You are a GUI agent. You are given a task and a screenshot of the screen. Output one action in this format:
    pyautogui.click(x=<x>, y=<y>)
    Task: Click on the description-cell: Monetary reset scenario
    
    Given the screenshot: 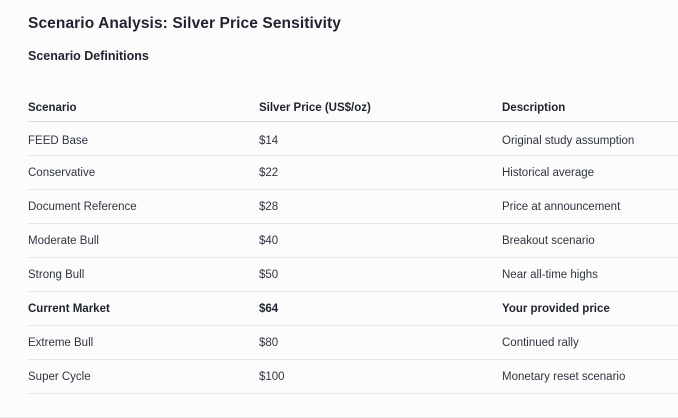 What is the action you would take?
    pyautogui.click(x=590, y=376)
    